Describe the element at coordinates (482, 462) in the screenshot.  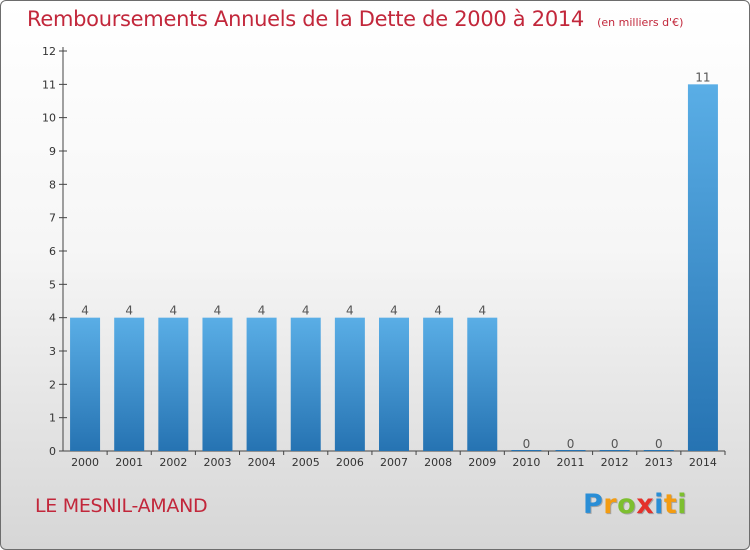
I see `x-tick-label: 2009` at that location.